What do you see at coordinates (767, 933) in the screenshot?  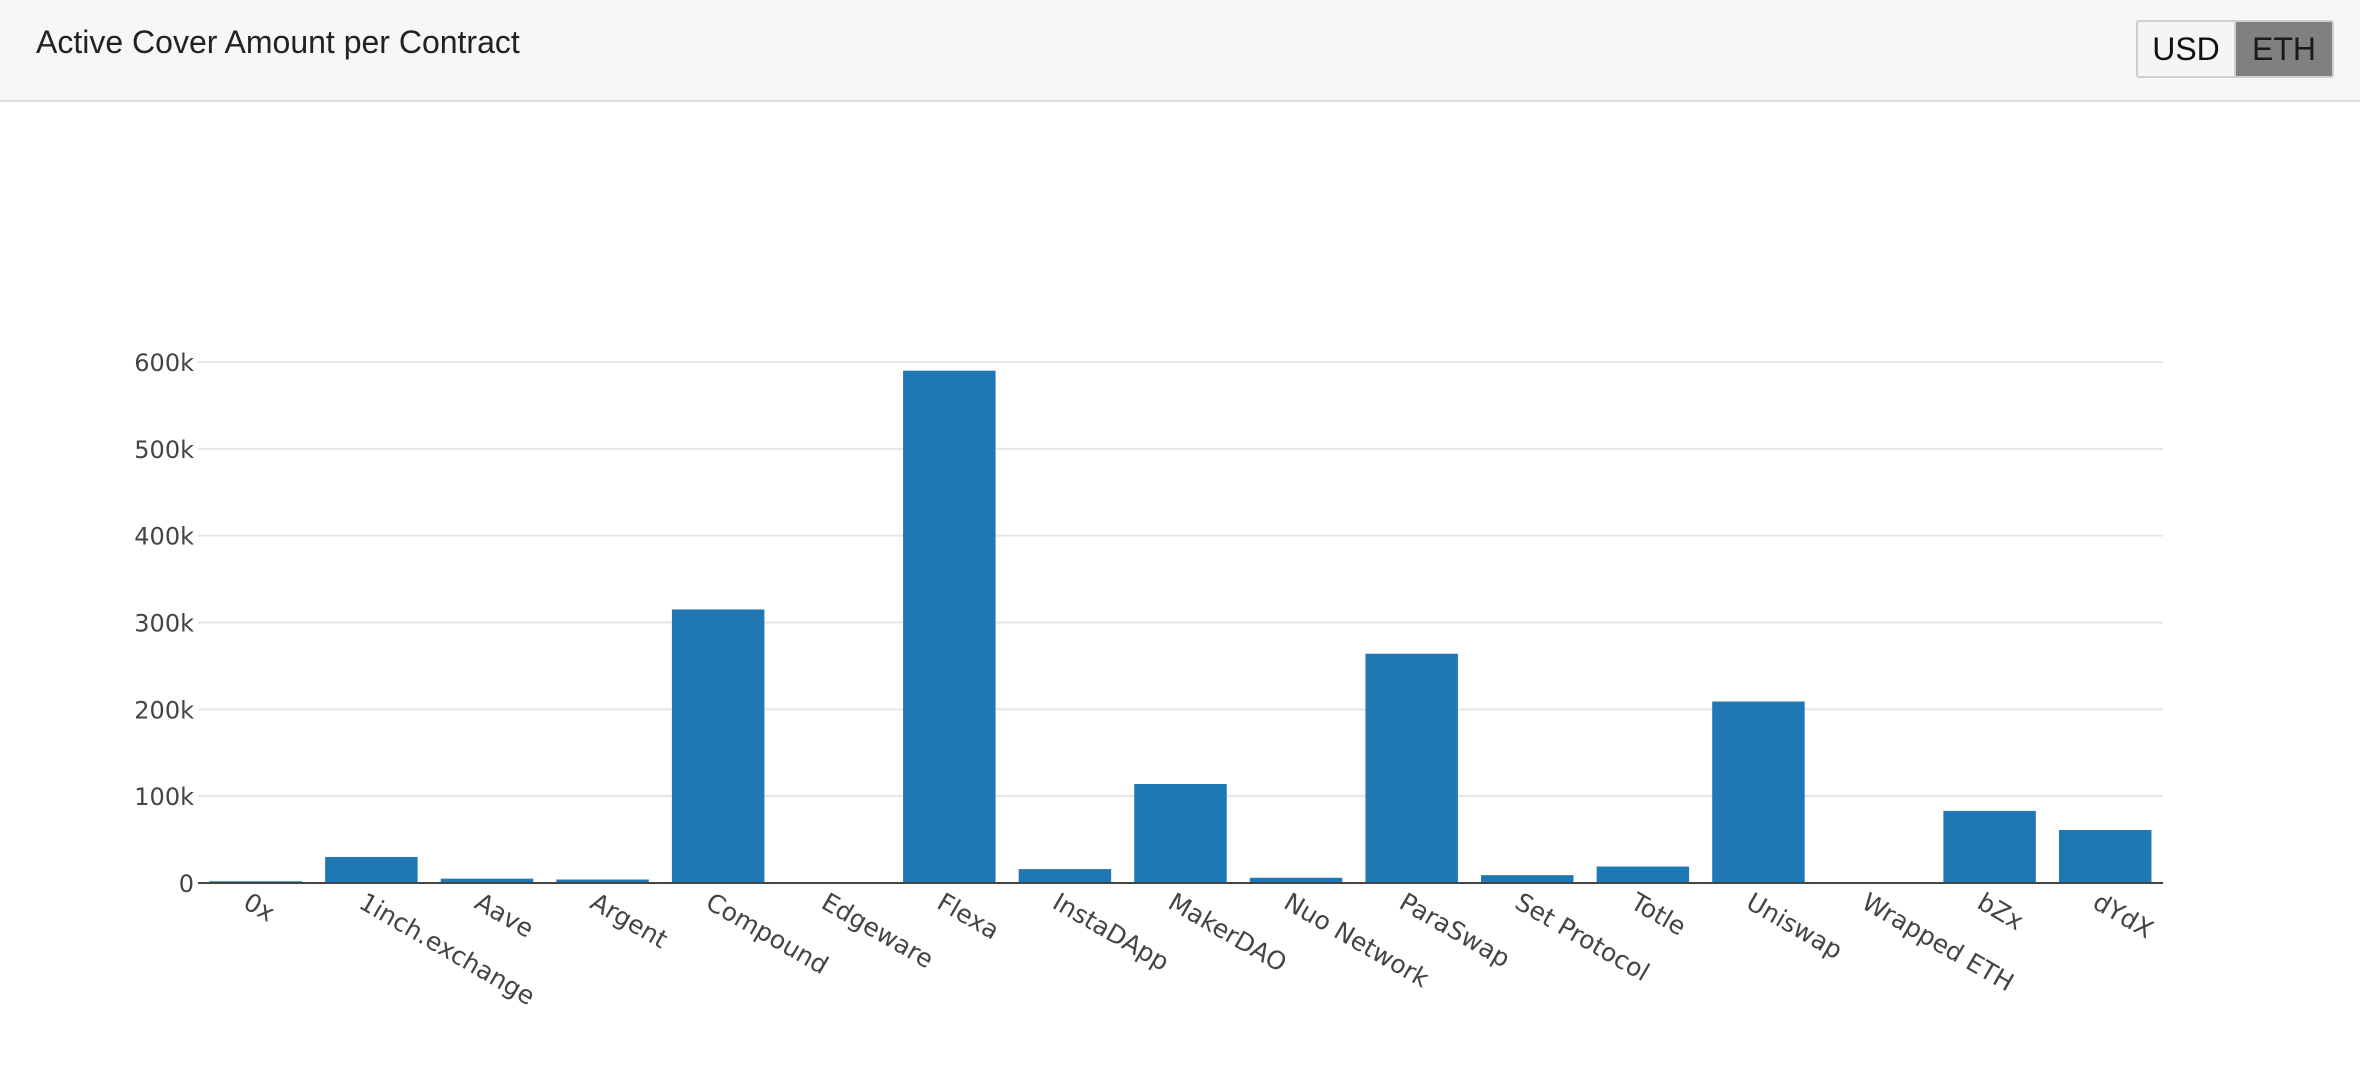 I see `x-tick-label: Compound` at bounding box center [767, 933].